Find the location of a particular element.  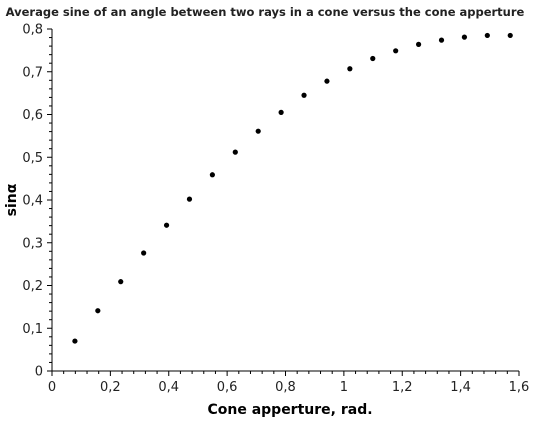

x-tick-label: 1 is located at coordinates (344, 387).